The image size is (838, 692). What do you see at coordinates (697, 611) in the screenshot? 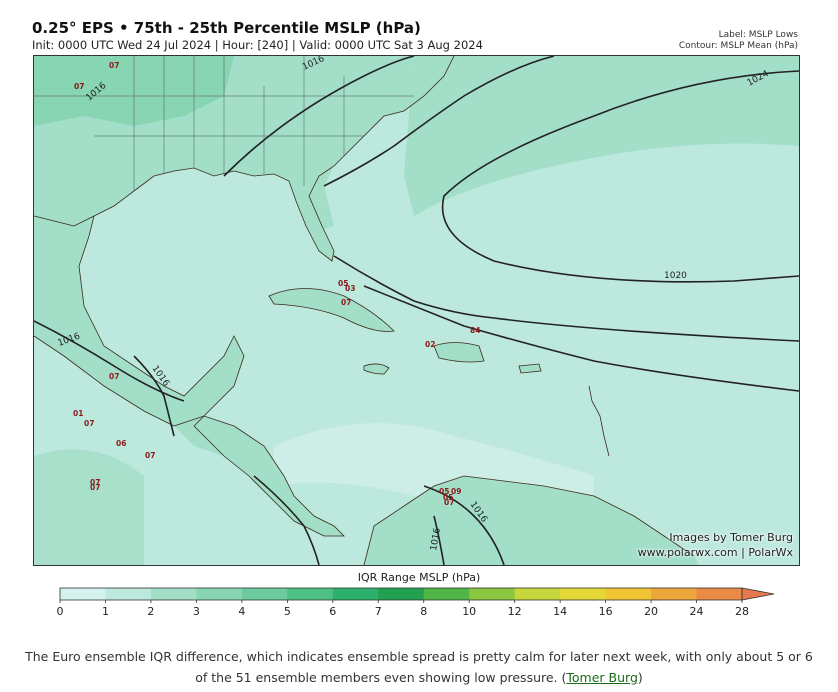
I see `colorbar-tick-label: 24` at bounding box center [697, 611].